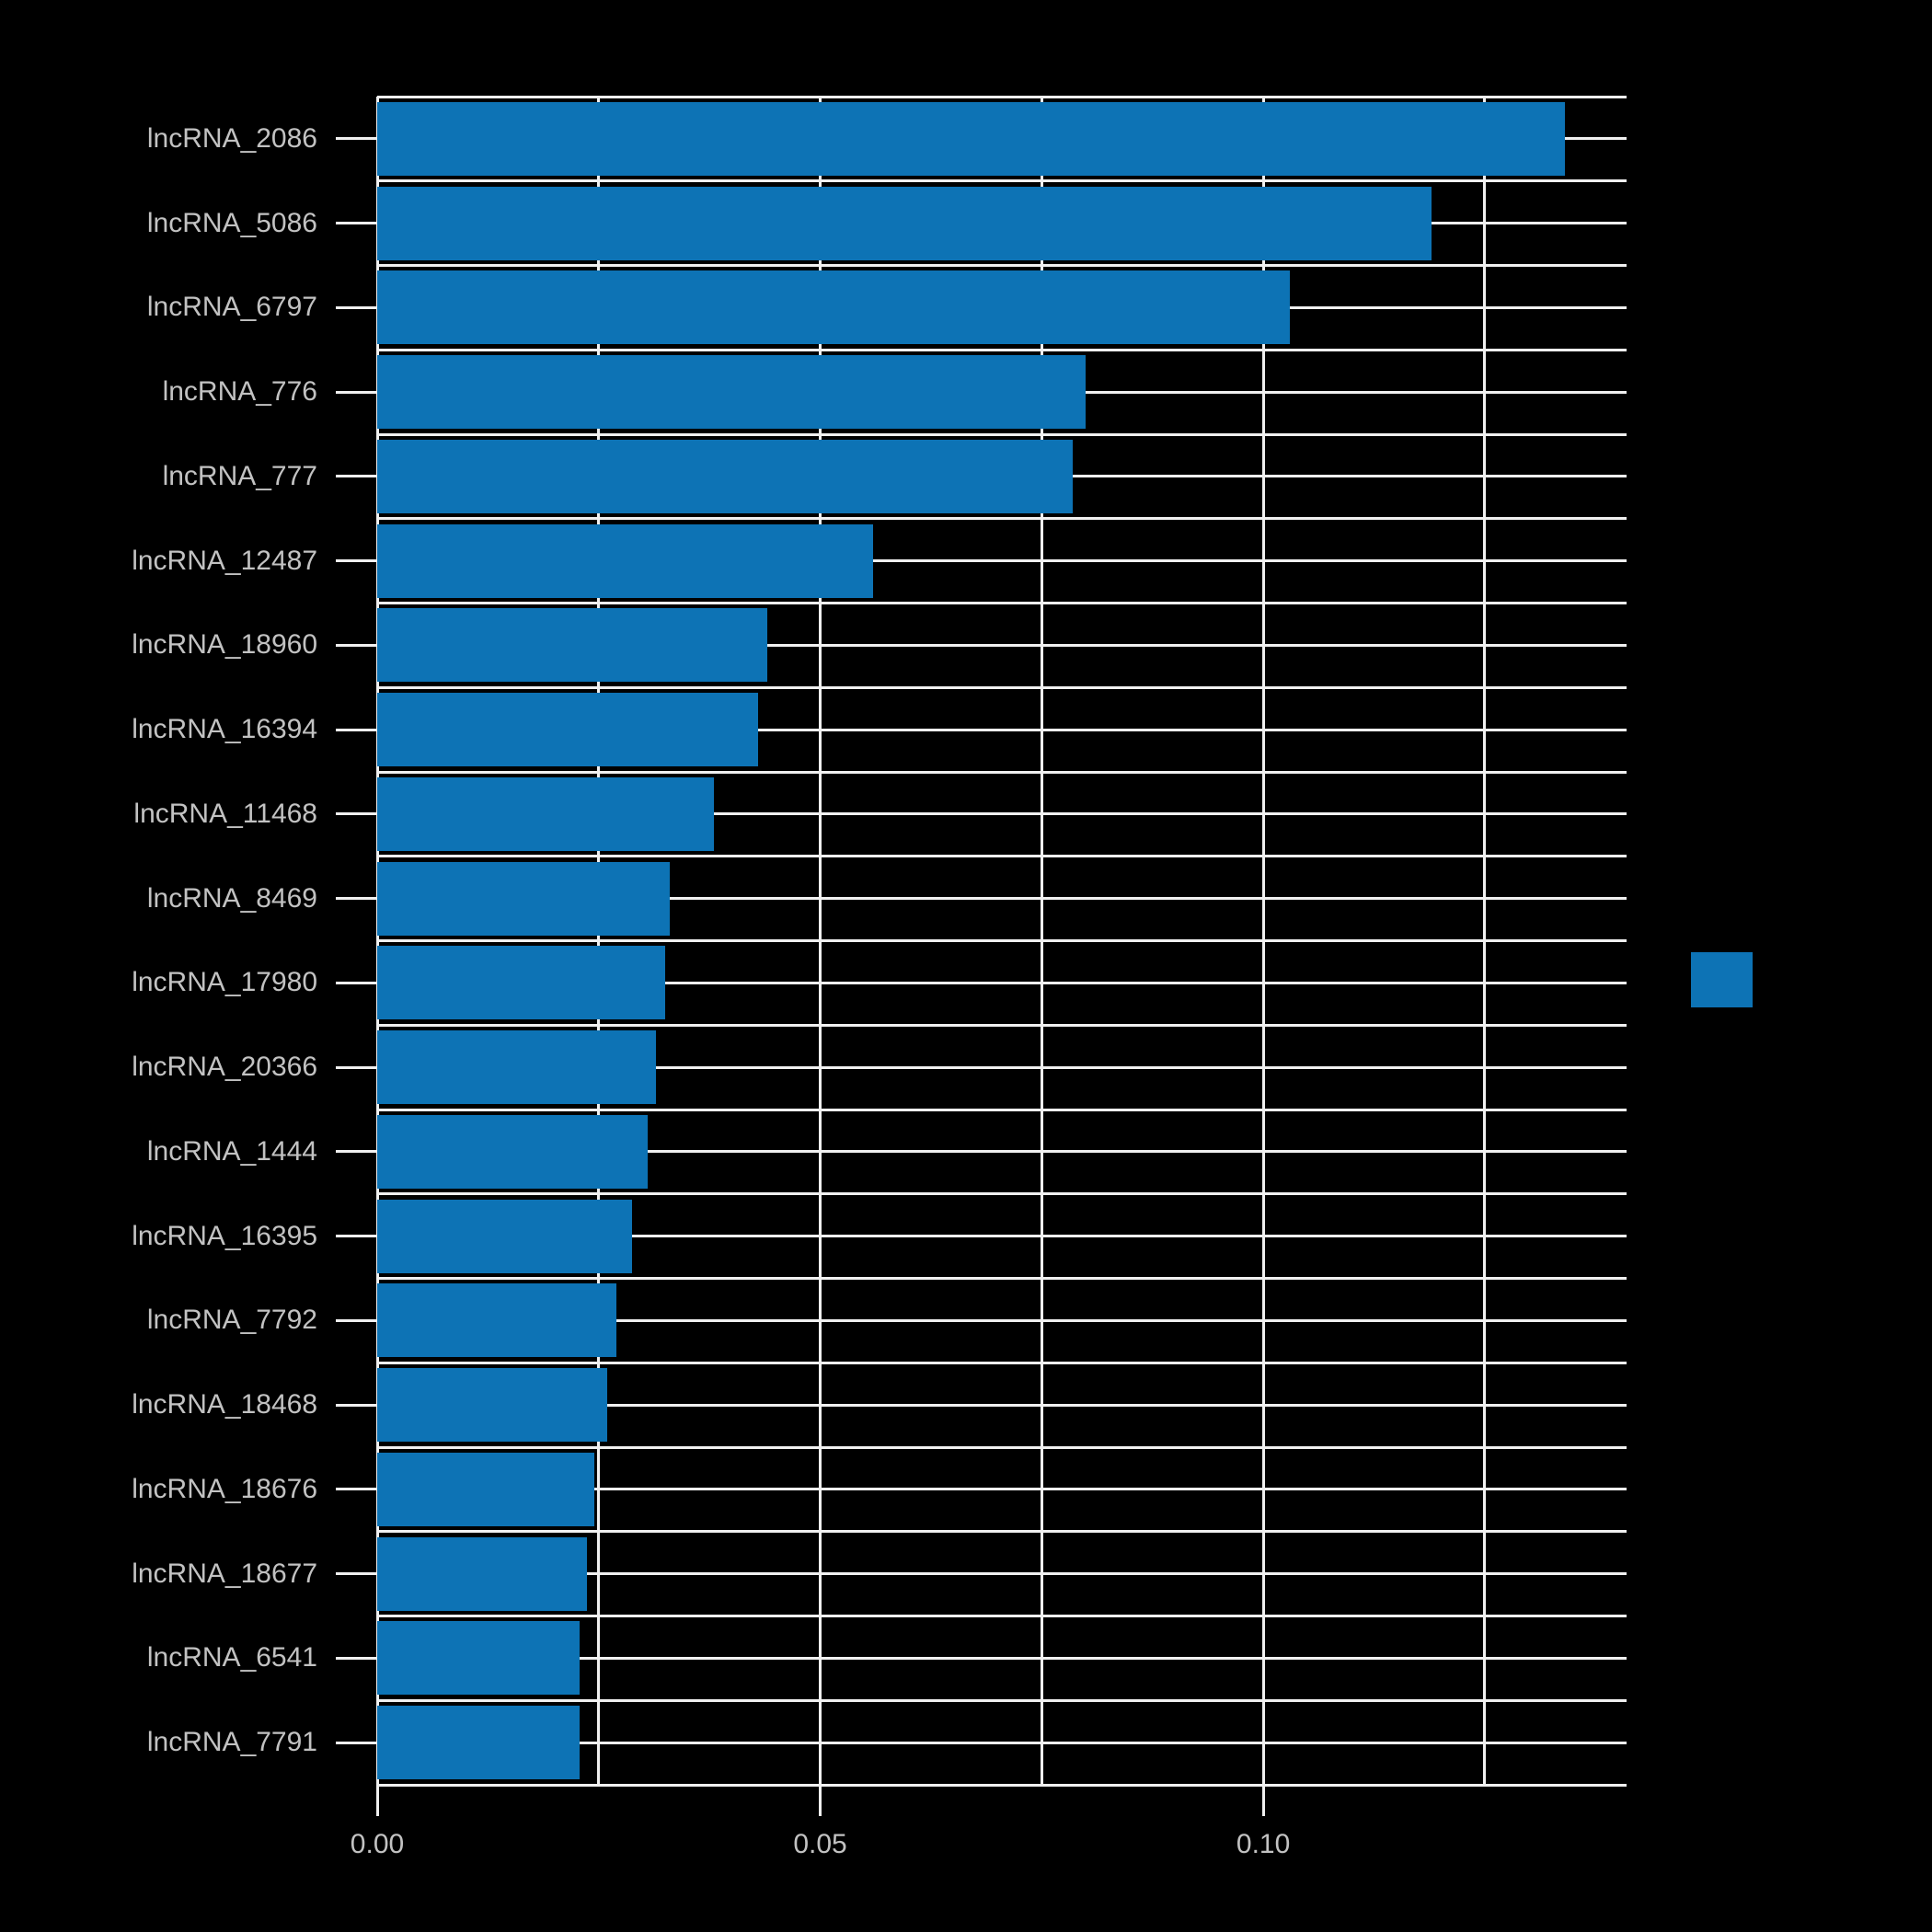 Image resolution: width=1932 pixels, height=1932 pixels. I want to click on legend-swatch, so click(1722, 979).